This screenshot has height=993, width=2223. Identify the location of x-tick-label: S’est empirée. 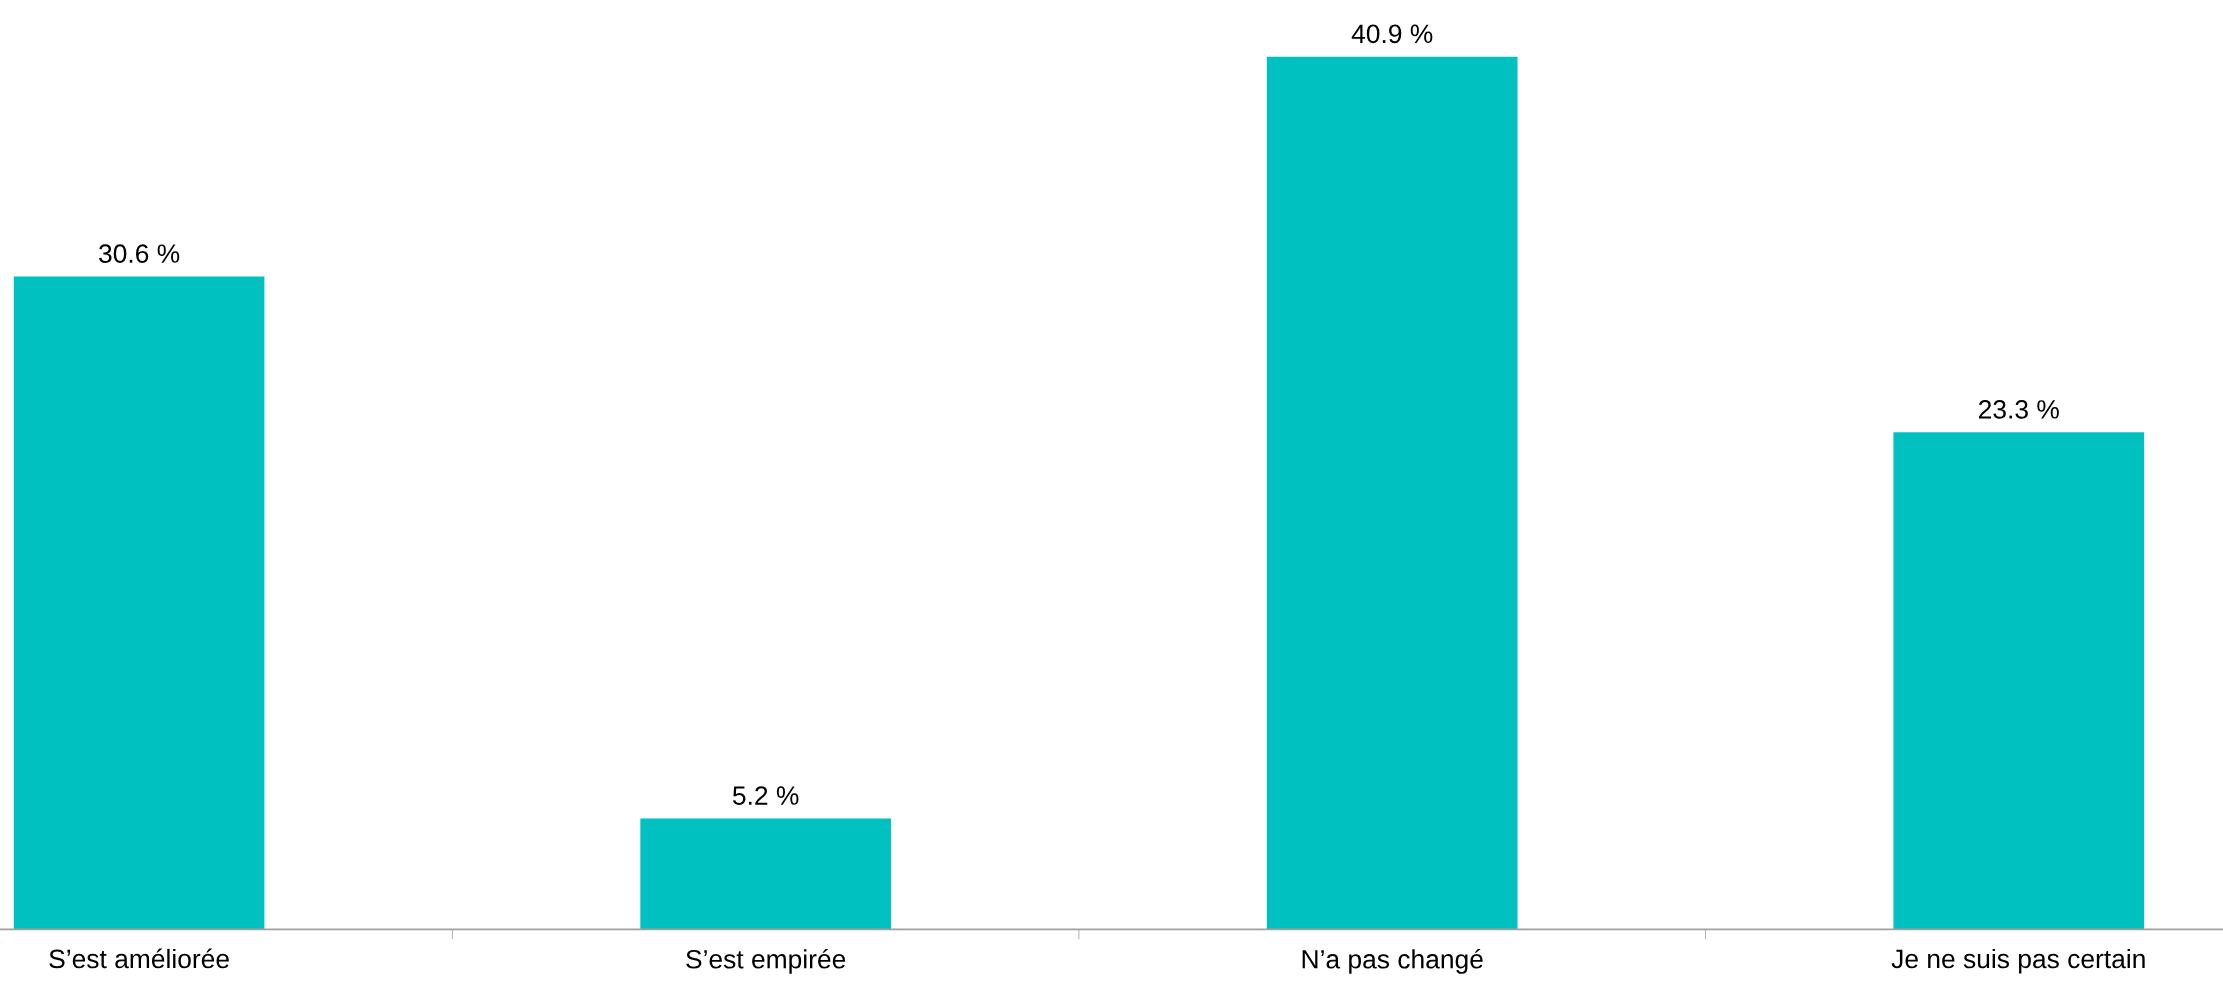
(766, 961).